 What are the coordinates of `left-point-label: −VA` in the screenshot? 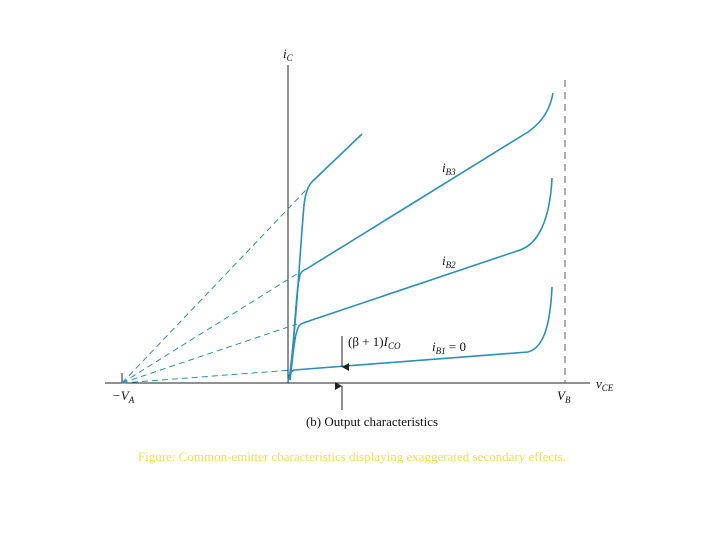 It's located at (123, 396).